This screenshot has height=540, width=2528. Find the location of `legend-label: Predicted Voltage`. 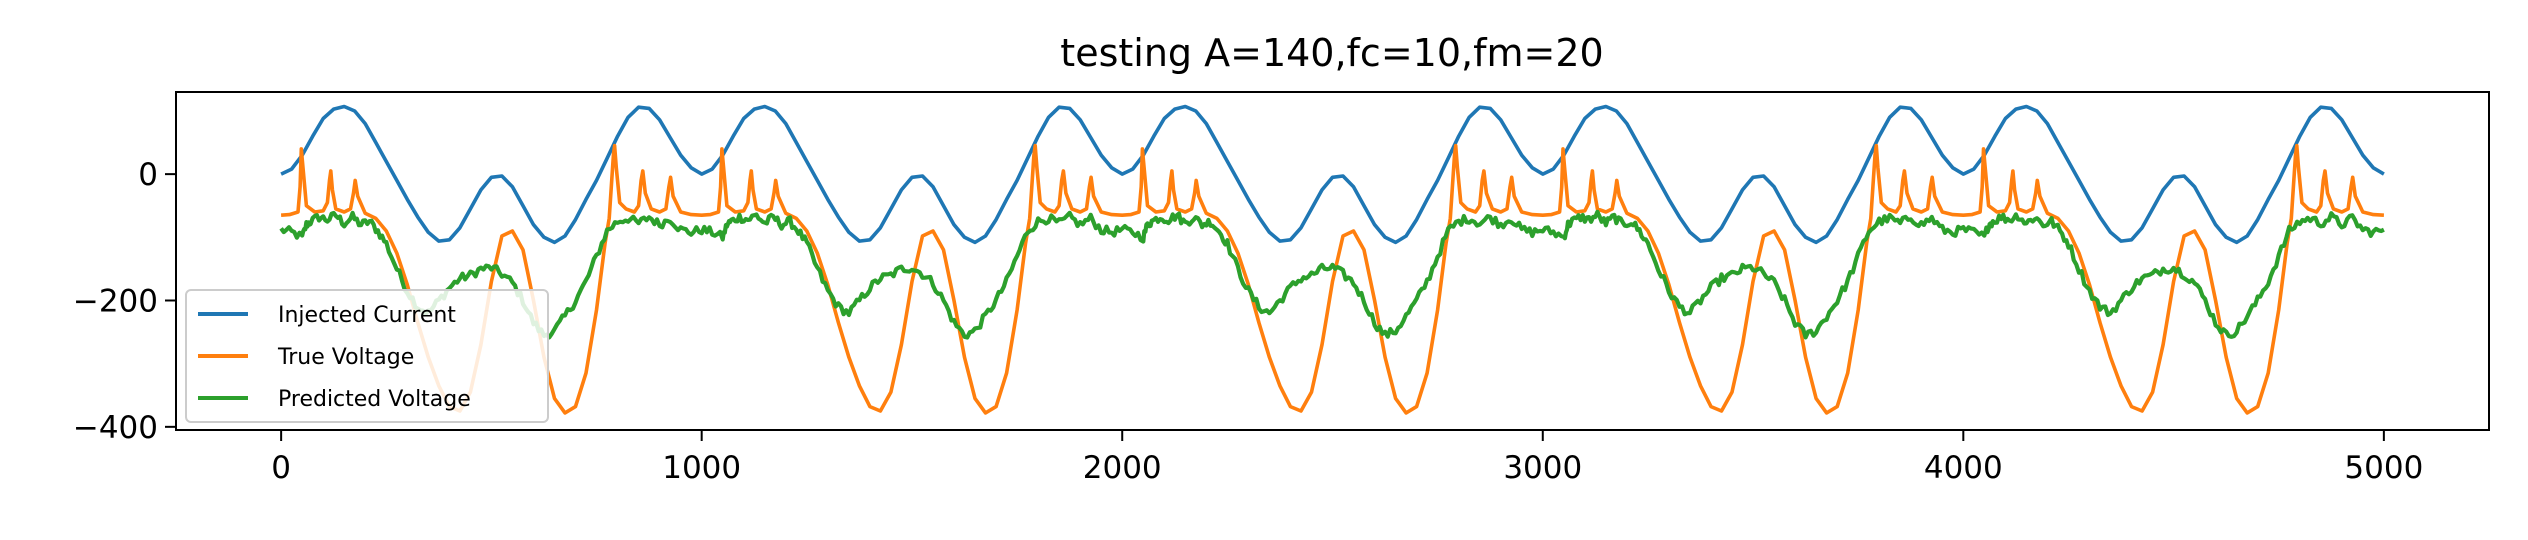

legend-label: Predicted Voltage is located at coordinates (374, 399).